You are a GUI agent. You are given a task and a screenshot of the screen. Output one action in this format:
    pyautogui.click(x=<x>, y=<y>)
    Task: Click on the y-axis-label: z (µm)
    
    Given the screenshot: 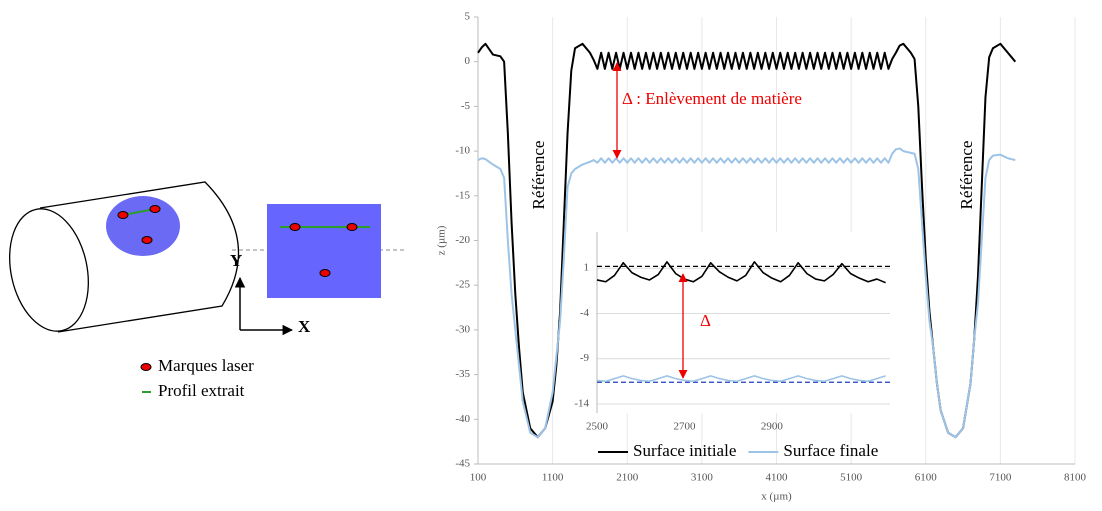 What is the action you would take?
    pyautogui.click(x=442, y=240)
    